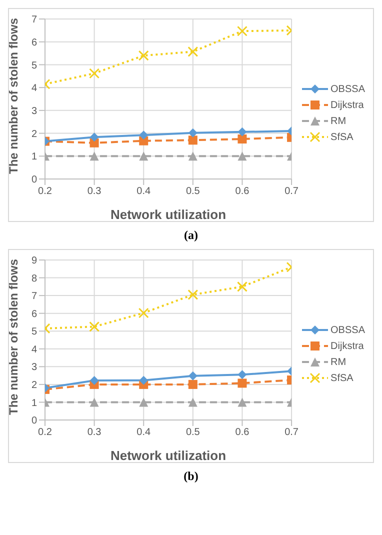 The image size is (382, 535). What do you see at coordinates (34, 278) in the screenshot?
I see `y-tick-label: 8` at bounding box center [34, 278].